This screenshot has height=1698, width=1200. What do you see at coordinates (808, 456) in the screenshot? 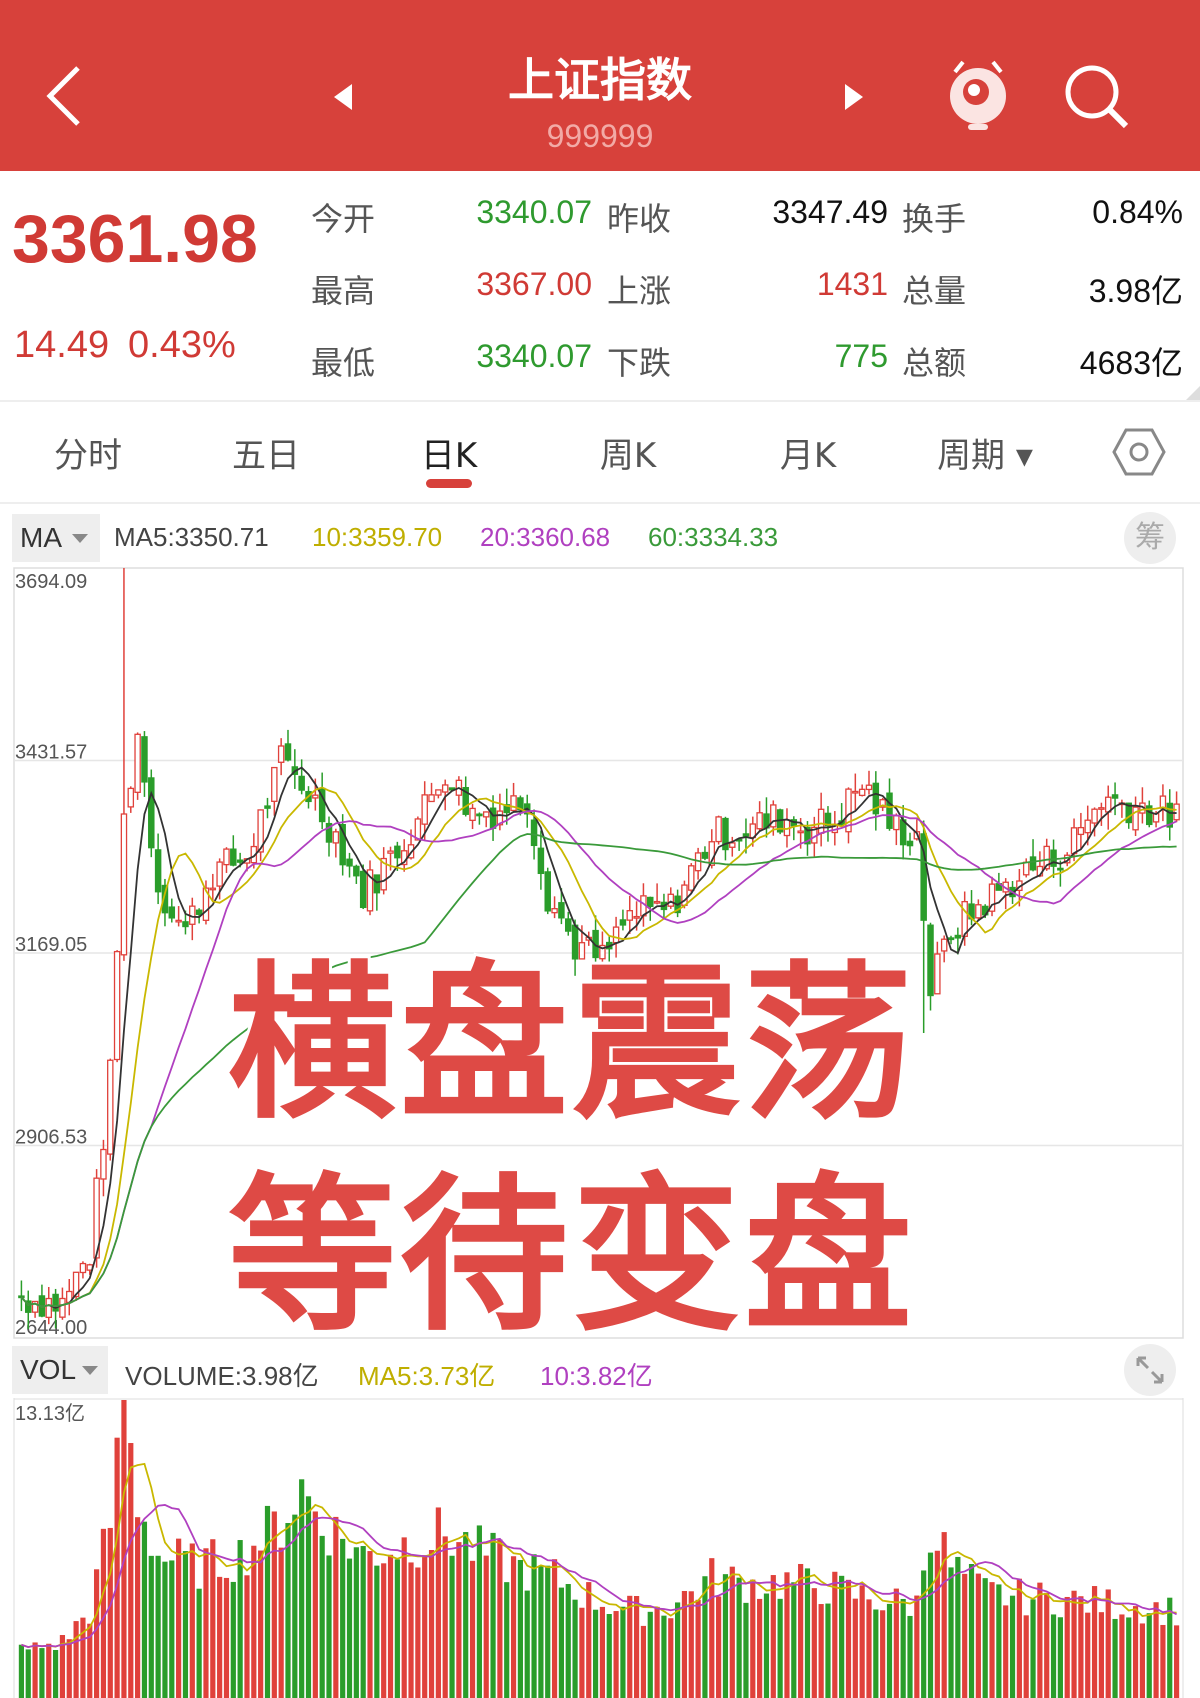
I see `tab-4: 月K` at bounding box center [808, 456].